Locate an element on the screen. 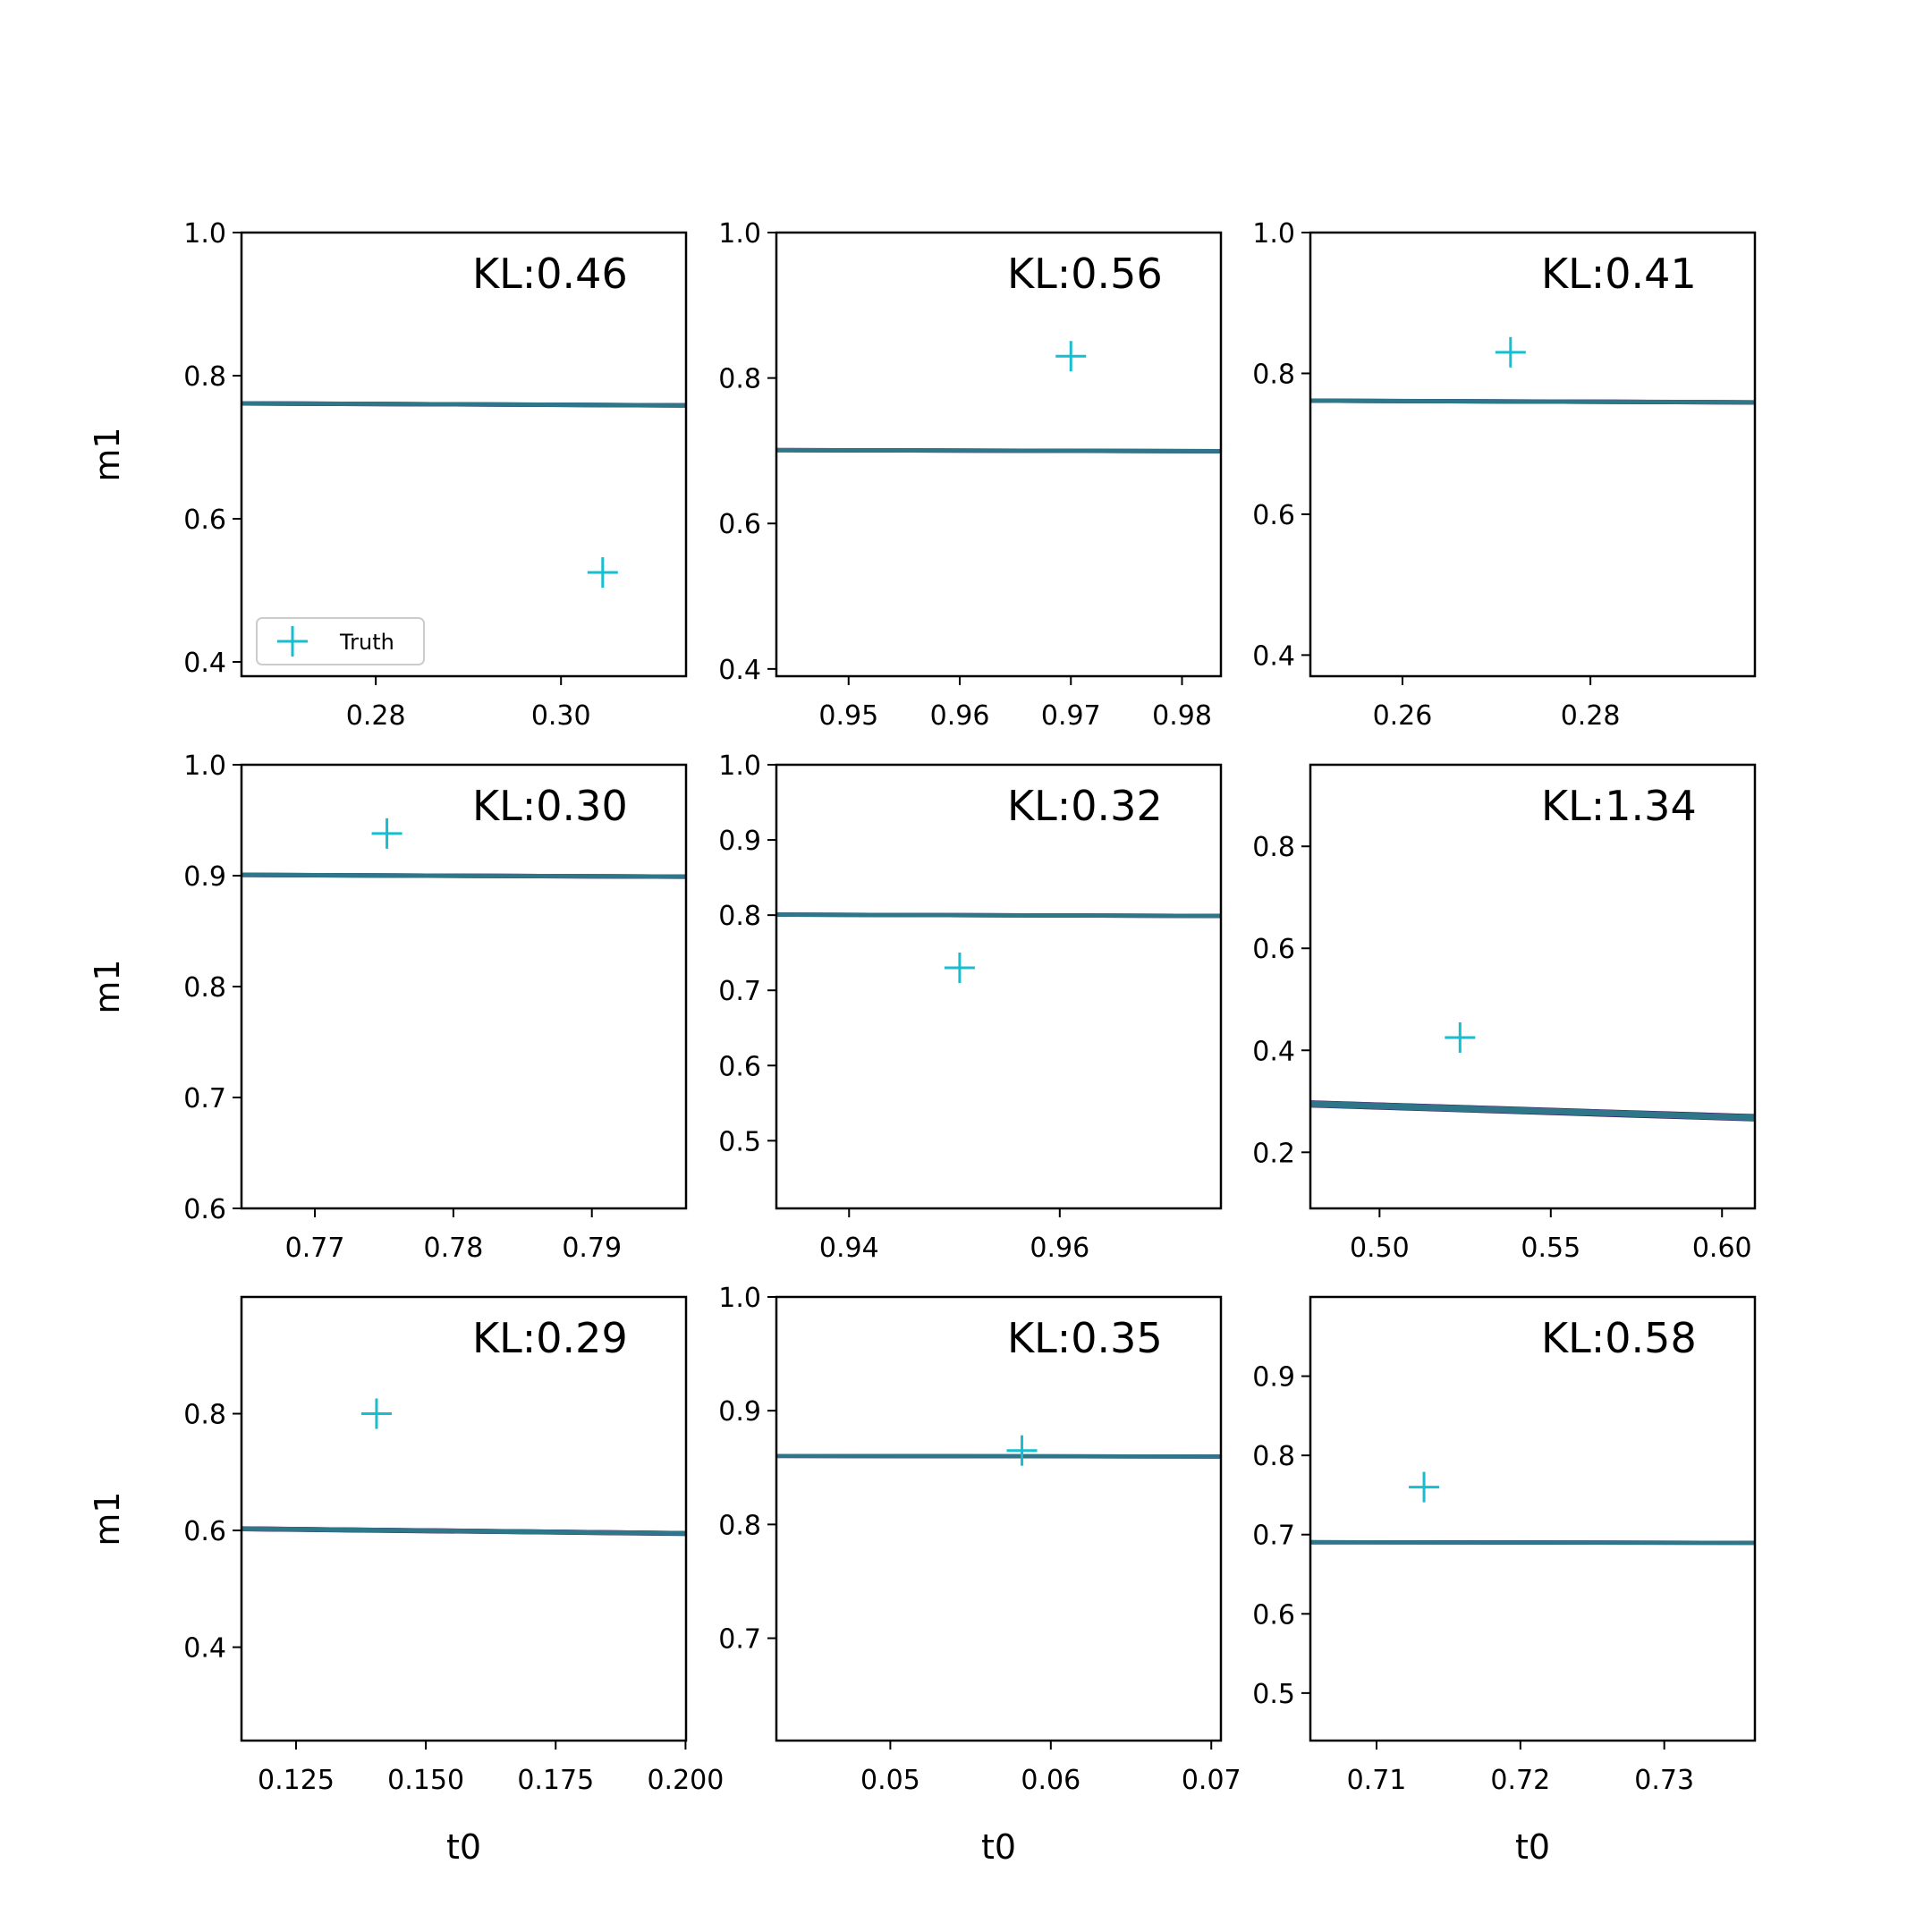 The height and width of the screenshot is (1932, 1932). kl-annotation: KL:0.32 is located at coordinates (1085, 806).